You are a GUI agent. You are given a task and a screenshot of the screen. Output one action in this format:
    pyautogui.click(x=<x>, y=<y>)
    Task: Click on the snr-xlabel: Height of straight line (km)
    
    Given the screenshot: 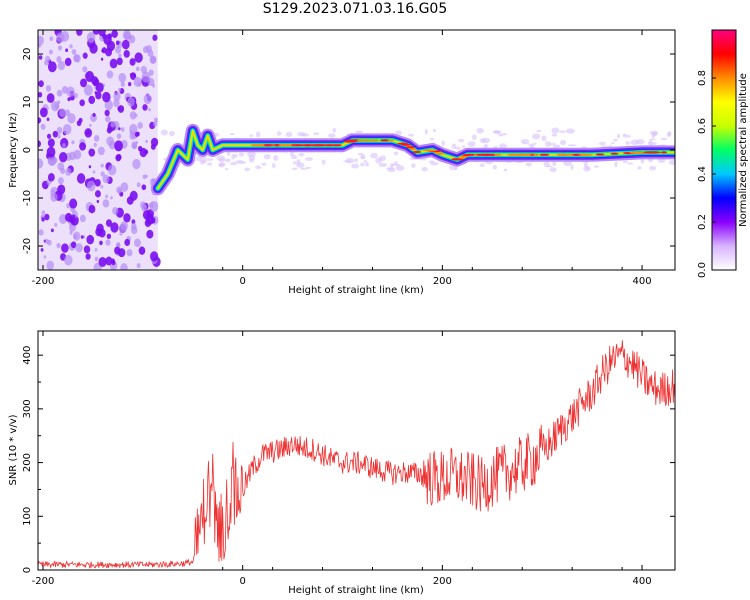 What is the action you would take?
    pyautogui.click(x=356, y=590)
    